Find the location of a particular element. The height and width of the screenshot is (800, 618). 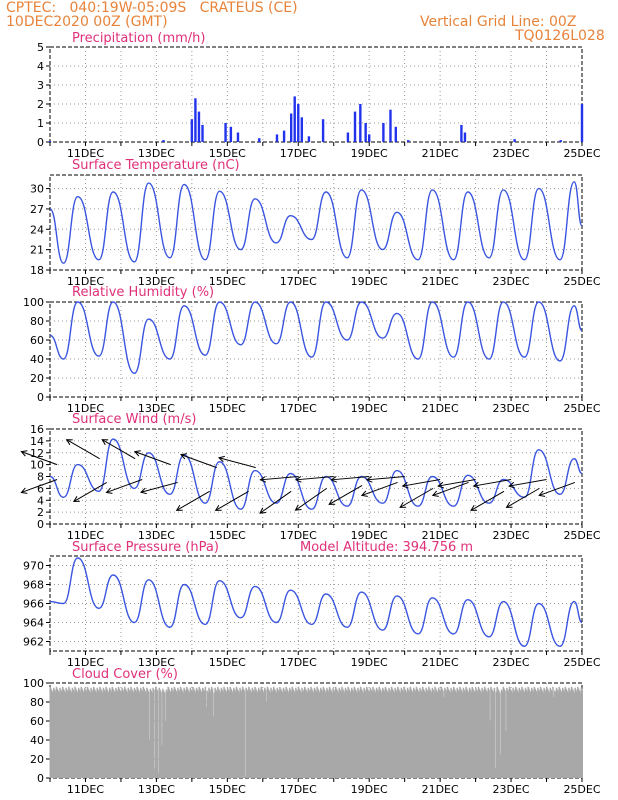

y-tick-label: 60 is located at coordinates (37, 340).